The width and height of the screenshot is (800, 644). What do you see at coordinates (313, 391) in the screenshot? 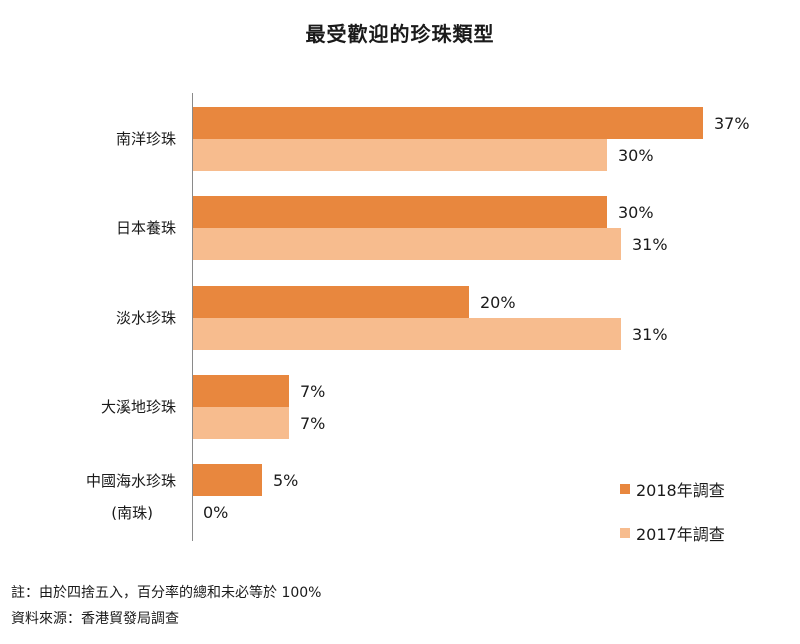
I see `value-label-2018: 7%` at bounding box center [313, 391].